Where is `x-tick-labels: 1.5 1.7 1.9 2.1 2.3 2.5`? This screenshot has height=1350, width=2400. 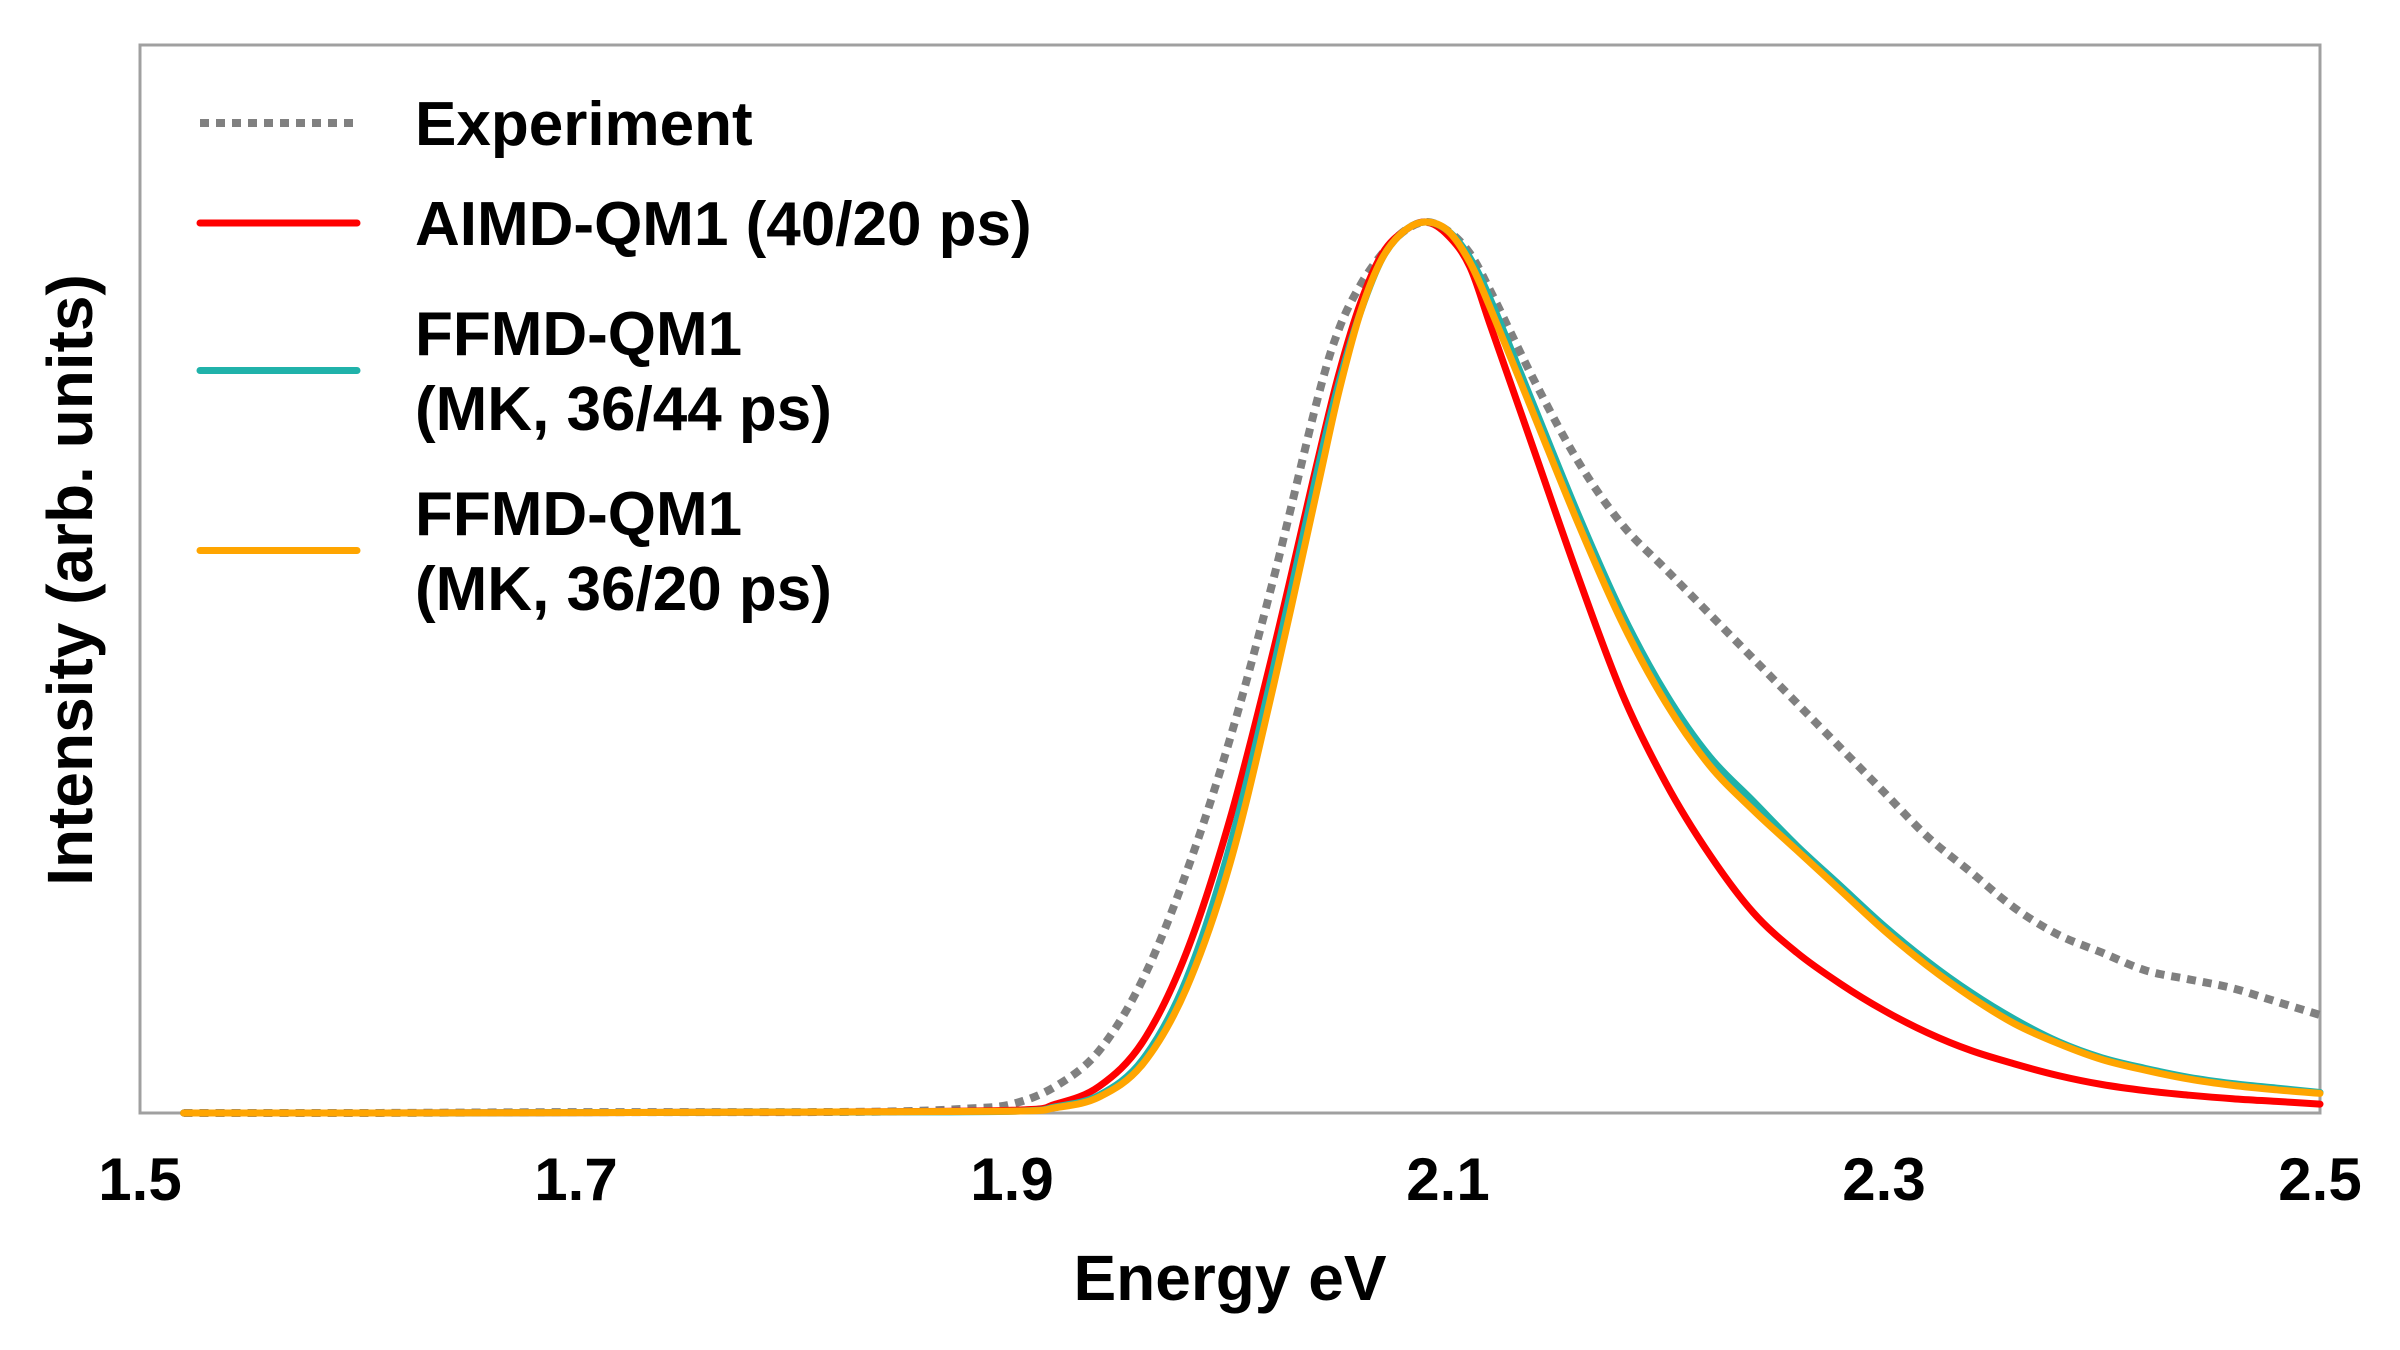 x-tick-labels: 1.5 1.7 1.9 2.1 2.3 2.5 is located at coordinates (1229, 1179).